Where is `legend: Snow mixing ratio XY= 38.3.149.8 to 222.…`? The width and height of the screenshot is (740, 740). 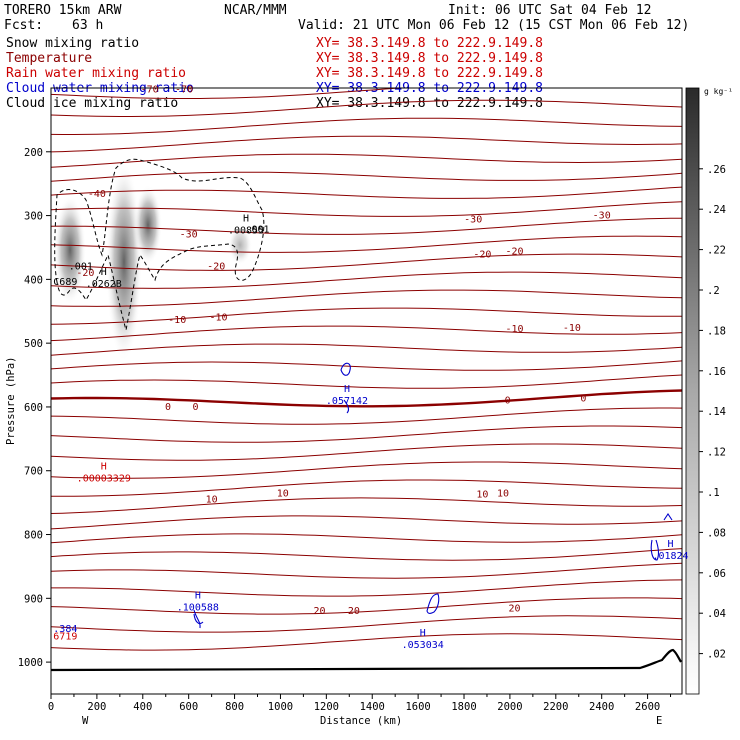 legend: Snow mixing ratio XY= 38.3.149.8 to 222.… is located at coordinates (274, 73).